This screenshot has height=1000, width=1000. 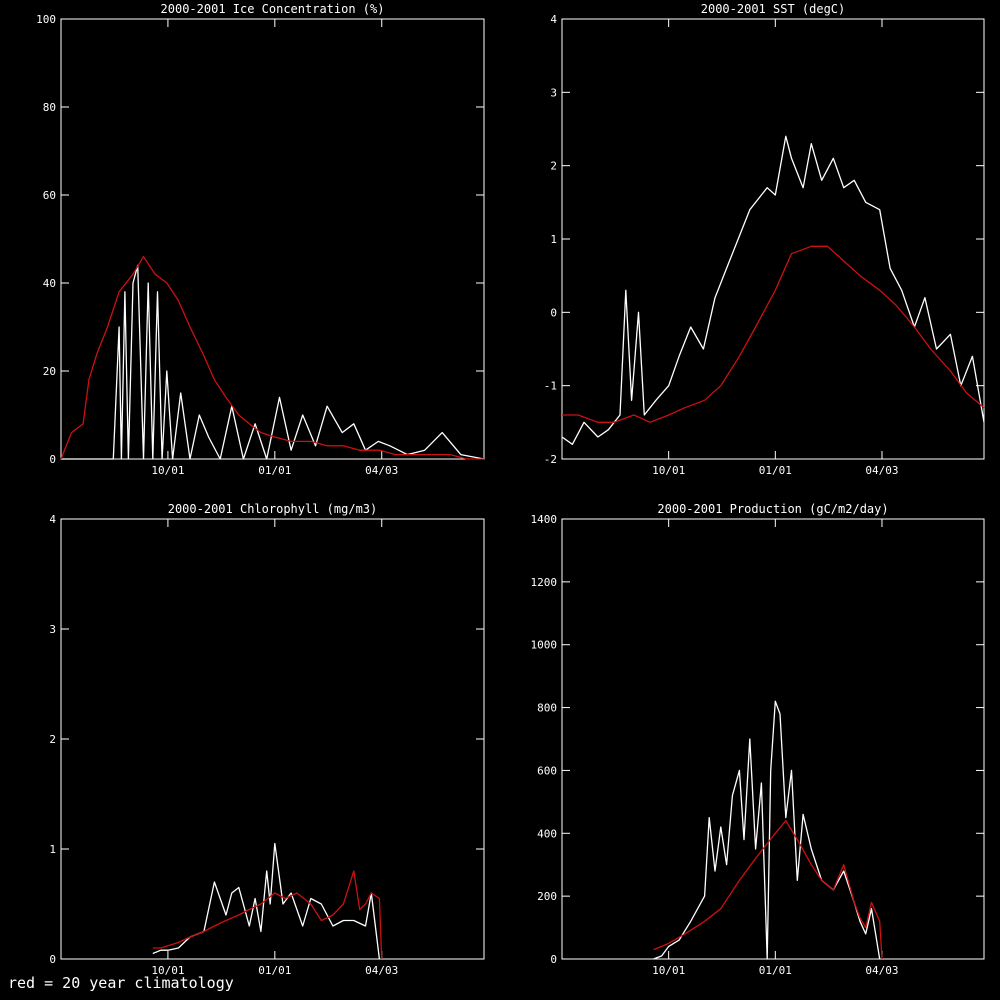 What do you see at coordinates (544, 645) in the screenshot?
I see `y-tick-label: 1000` at bounding box center [544, 645].